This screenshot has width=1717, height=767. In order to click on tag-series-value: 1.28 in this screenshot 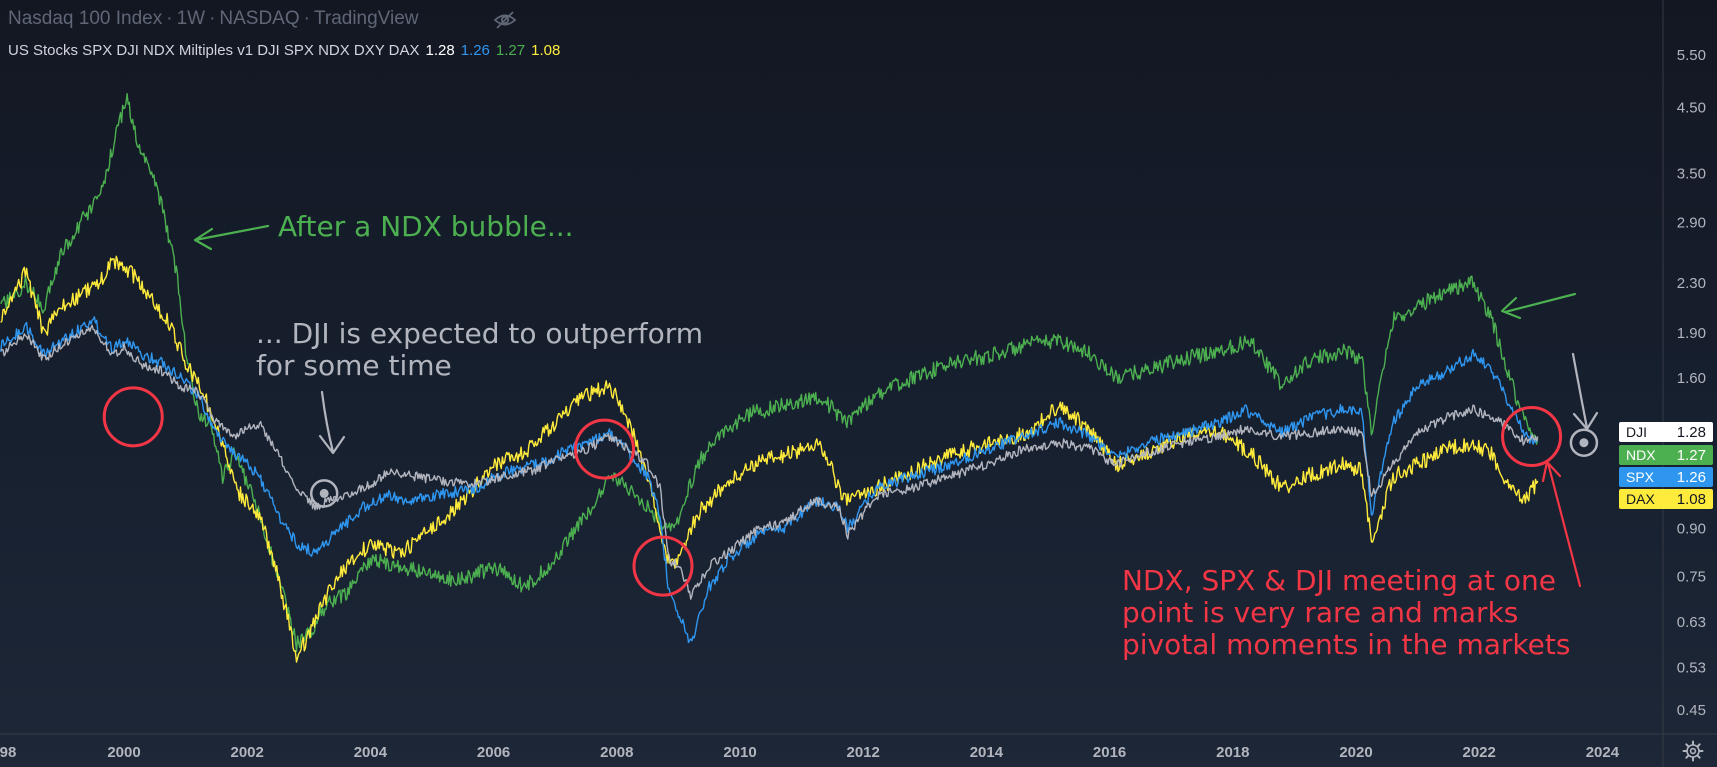, I will do `click(1691, 432)`.